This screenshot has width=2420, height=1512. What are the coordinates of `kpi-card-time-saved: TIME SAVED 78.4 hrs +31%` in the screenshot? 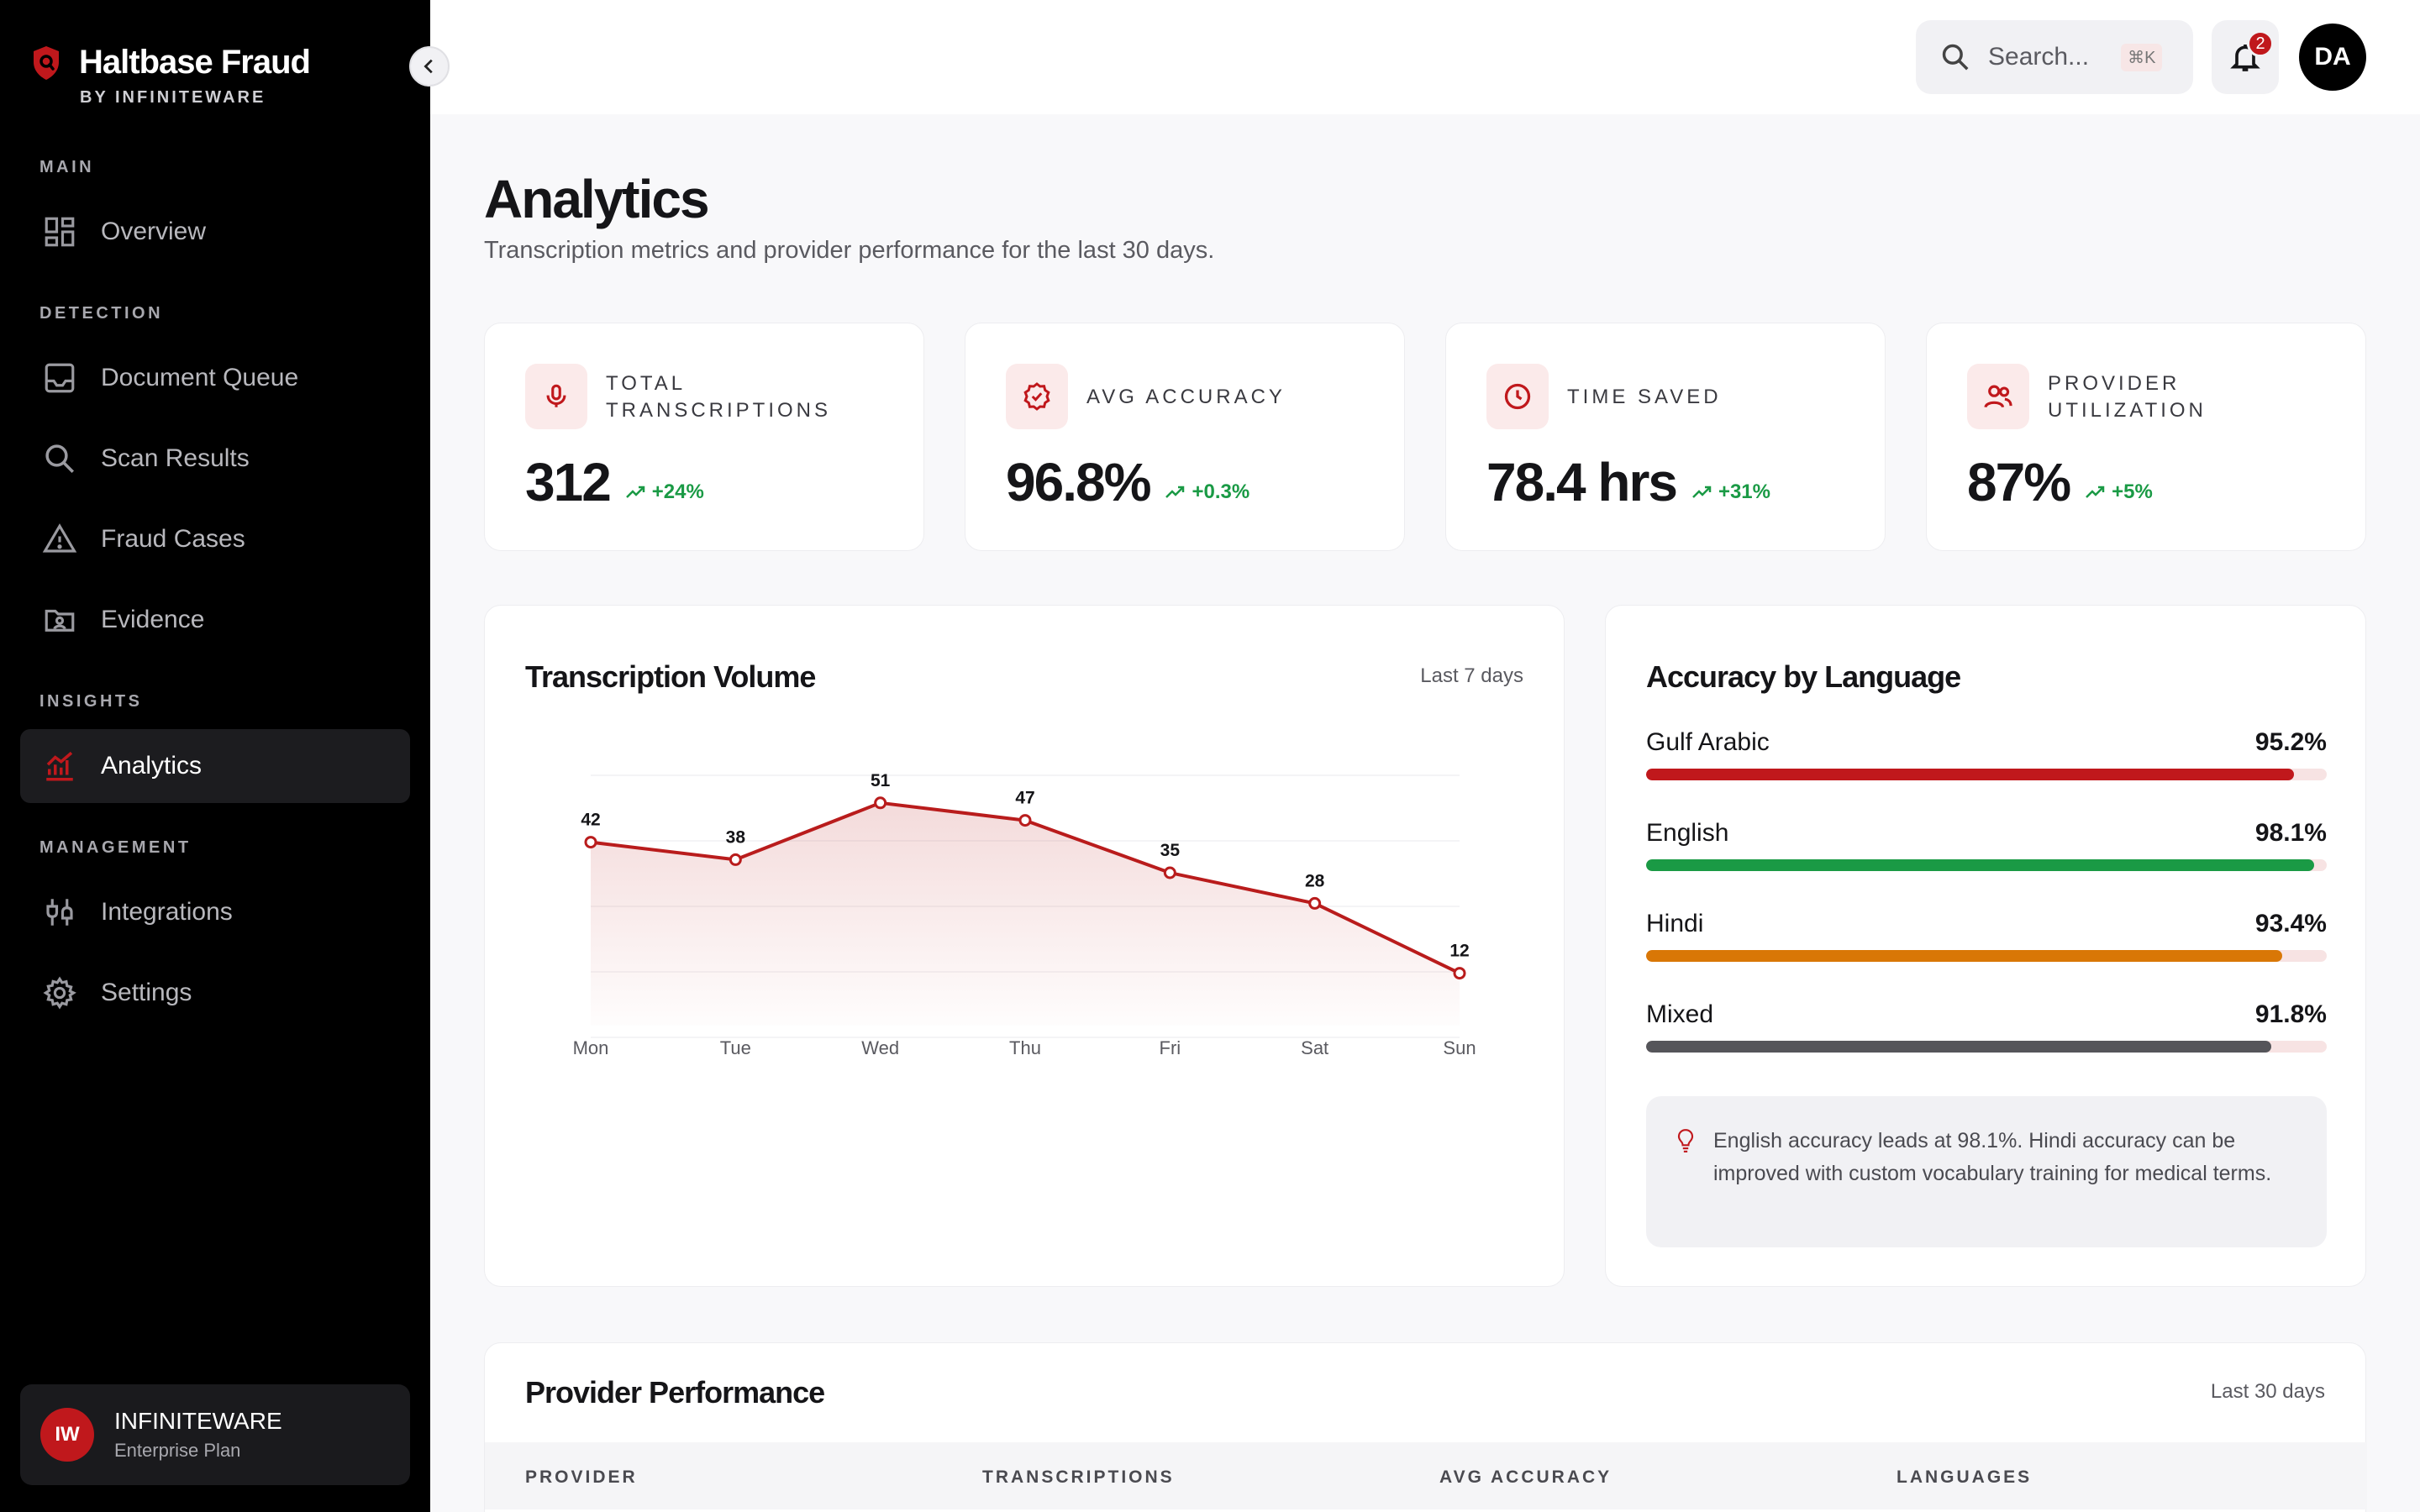 It's located at (1665, 437).